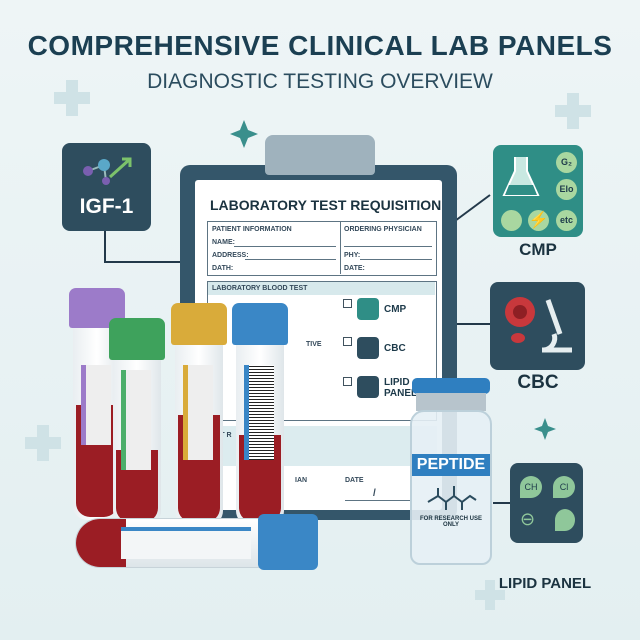 Image resolution: width=640 pixels, height=640 pixels. Describe the element at coordinates (538, 249) in the screenshot. I see `cmp-label: CMP` at that location.